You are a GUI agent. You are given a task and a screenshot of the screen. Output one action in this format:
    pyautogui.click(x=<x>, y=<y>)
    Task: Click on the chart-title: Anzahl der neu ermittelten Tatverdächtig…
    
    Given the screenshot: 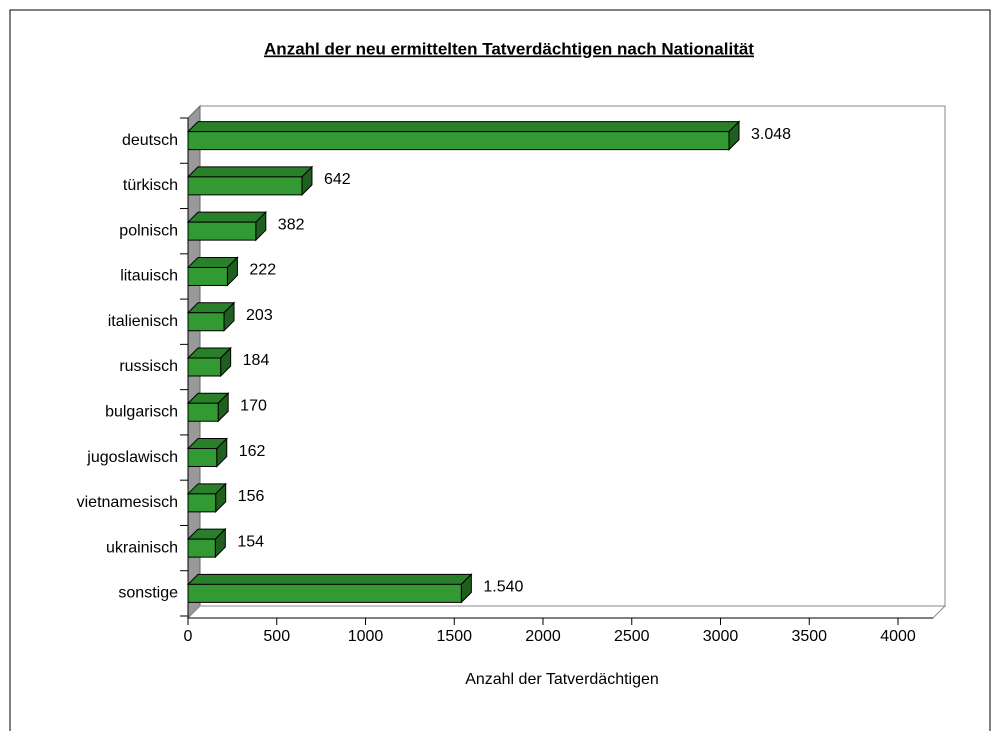 What is the action you would take?
    pyautogui.click(x=509, y=48)
    